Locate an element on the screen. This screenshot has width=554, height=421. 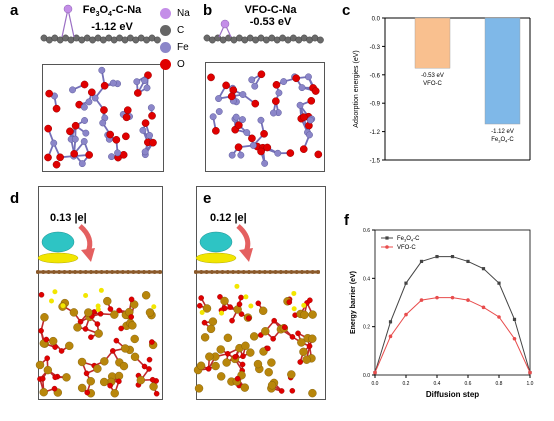
y-tick-label: 0.6 is located at coordinates (366, 231).